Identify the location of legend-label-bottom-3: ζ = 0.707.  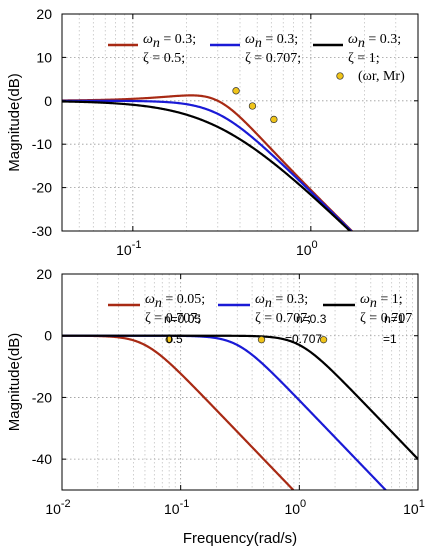
(386, 318).